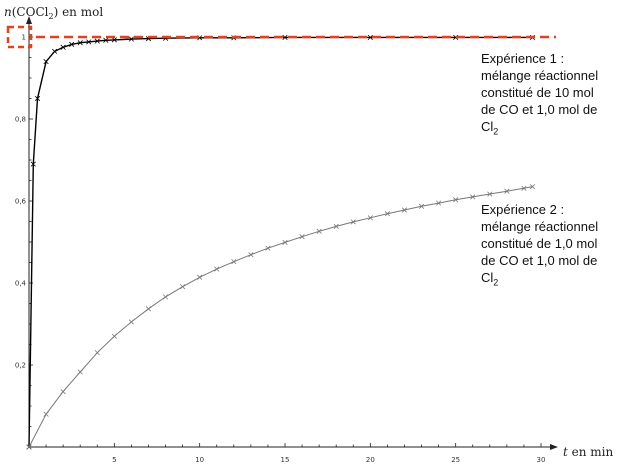 The height and width of the screenshot is (472, 644). Describe the element at coordinates (114, 460) in the screenshot. I see `x-tick-label: 5` at that location.